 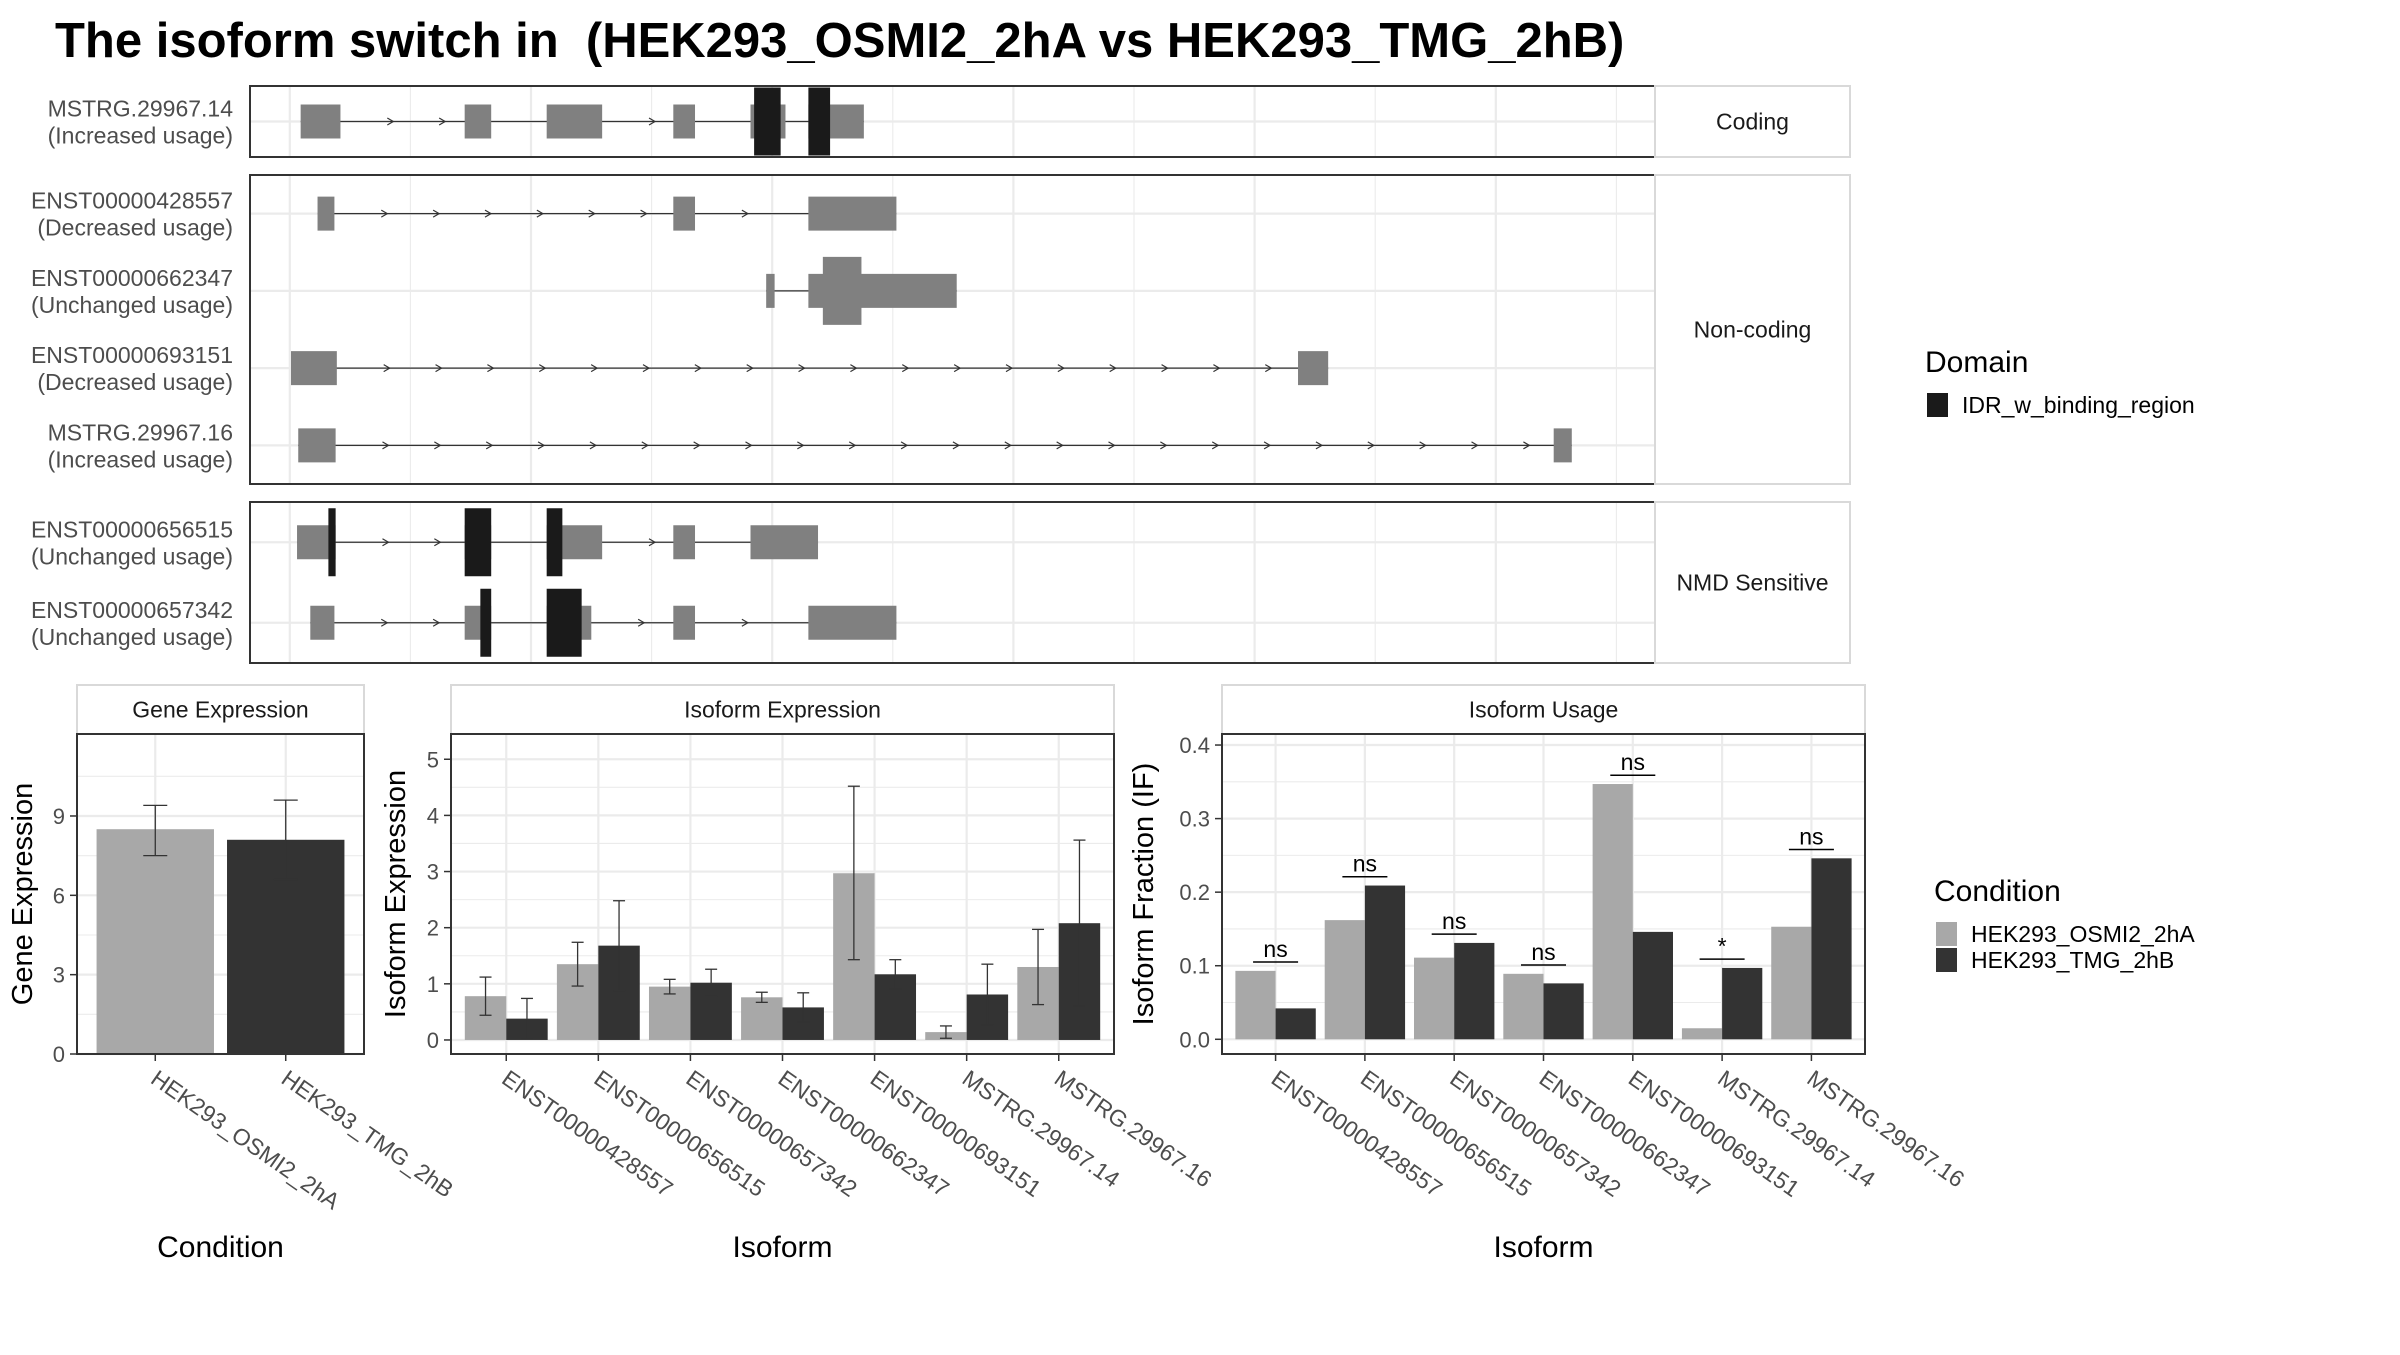 What do you see at coordinates (1194, 745) in the screenshot?
I see `y-tick-label: 0.4` at bounding box center [1194, 745].